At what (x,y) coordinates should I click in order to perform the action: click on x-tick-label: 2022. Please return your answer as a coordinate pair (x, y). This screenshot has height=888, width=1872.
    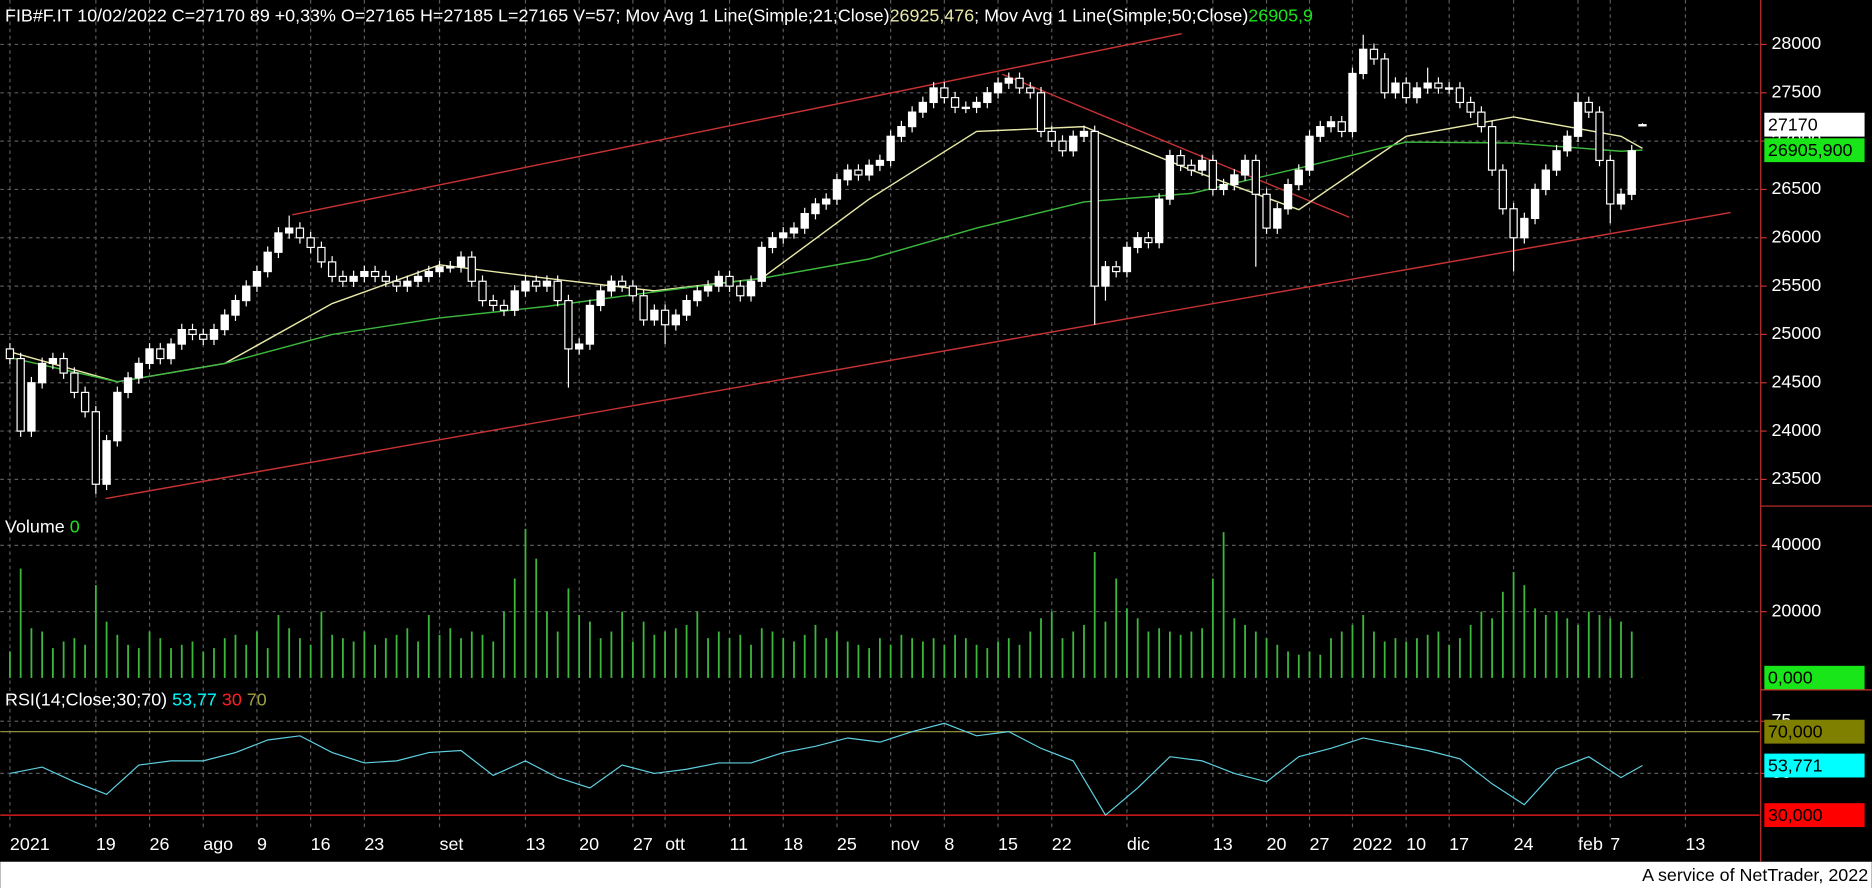
    Looking at the image, I should click on (1372, 844).